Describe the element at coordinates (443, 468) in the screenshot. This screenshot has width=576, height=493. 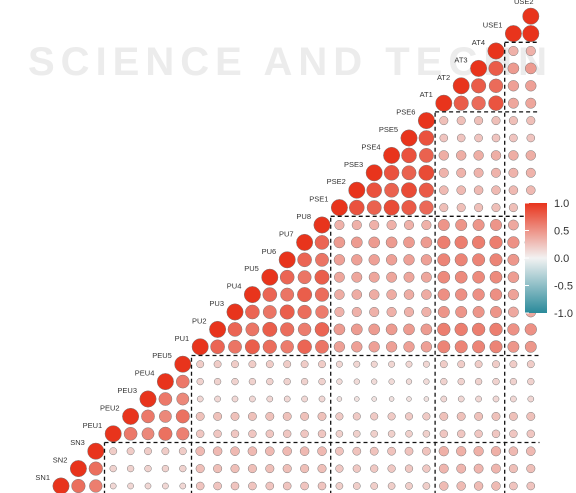
I see `corr-circle-SN2-AT1` at that location.